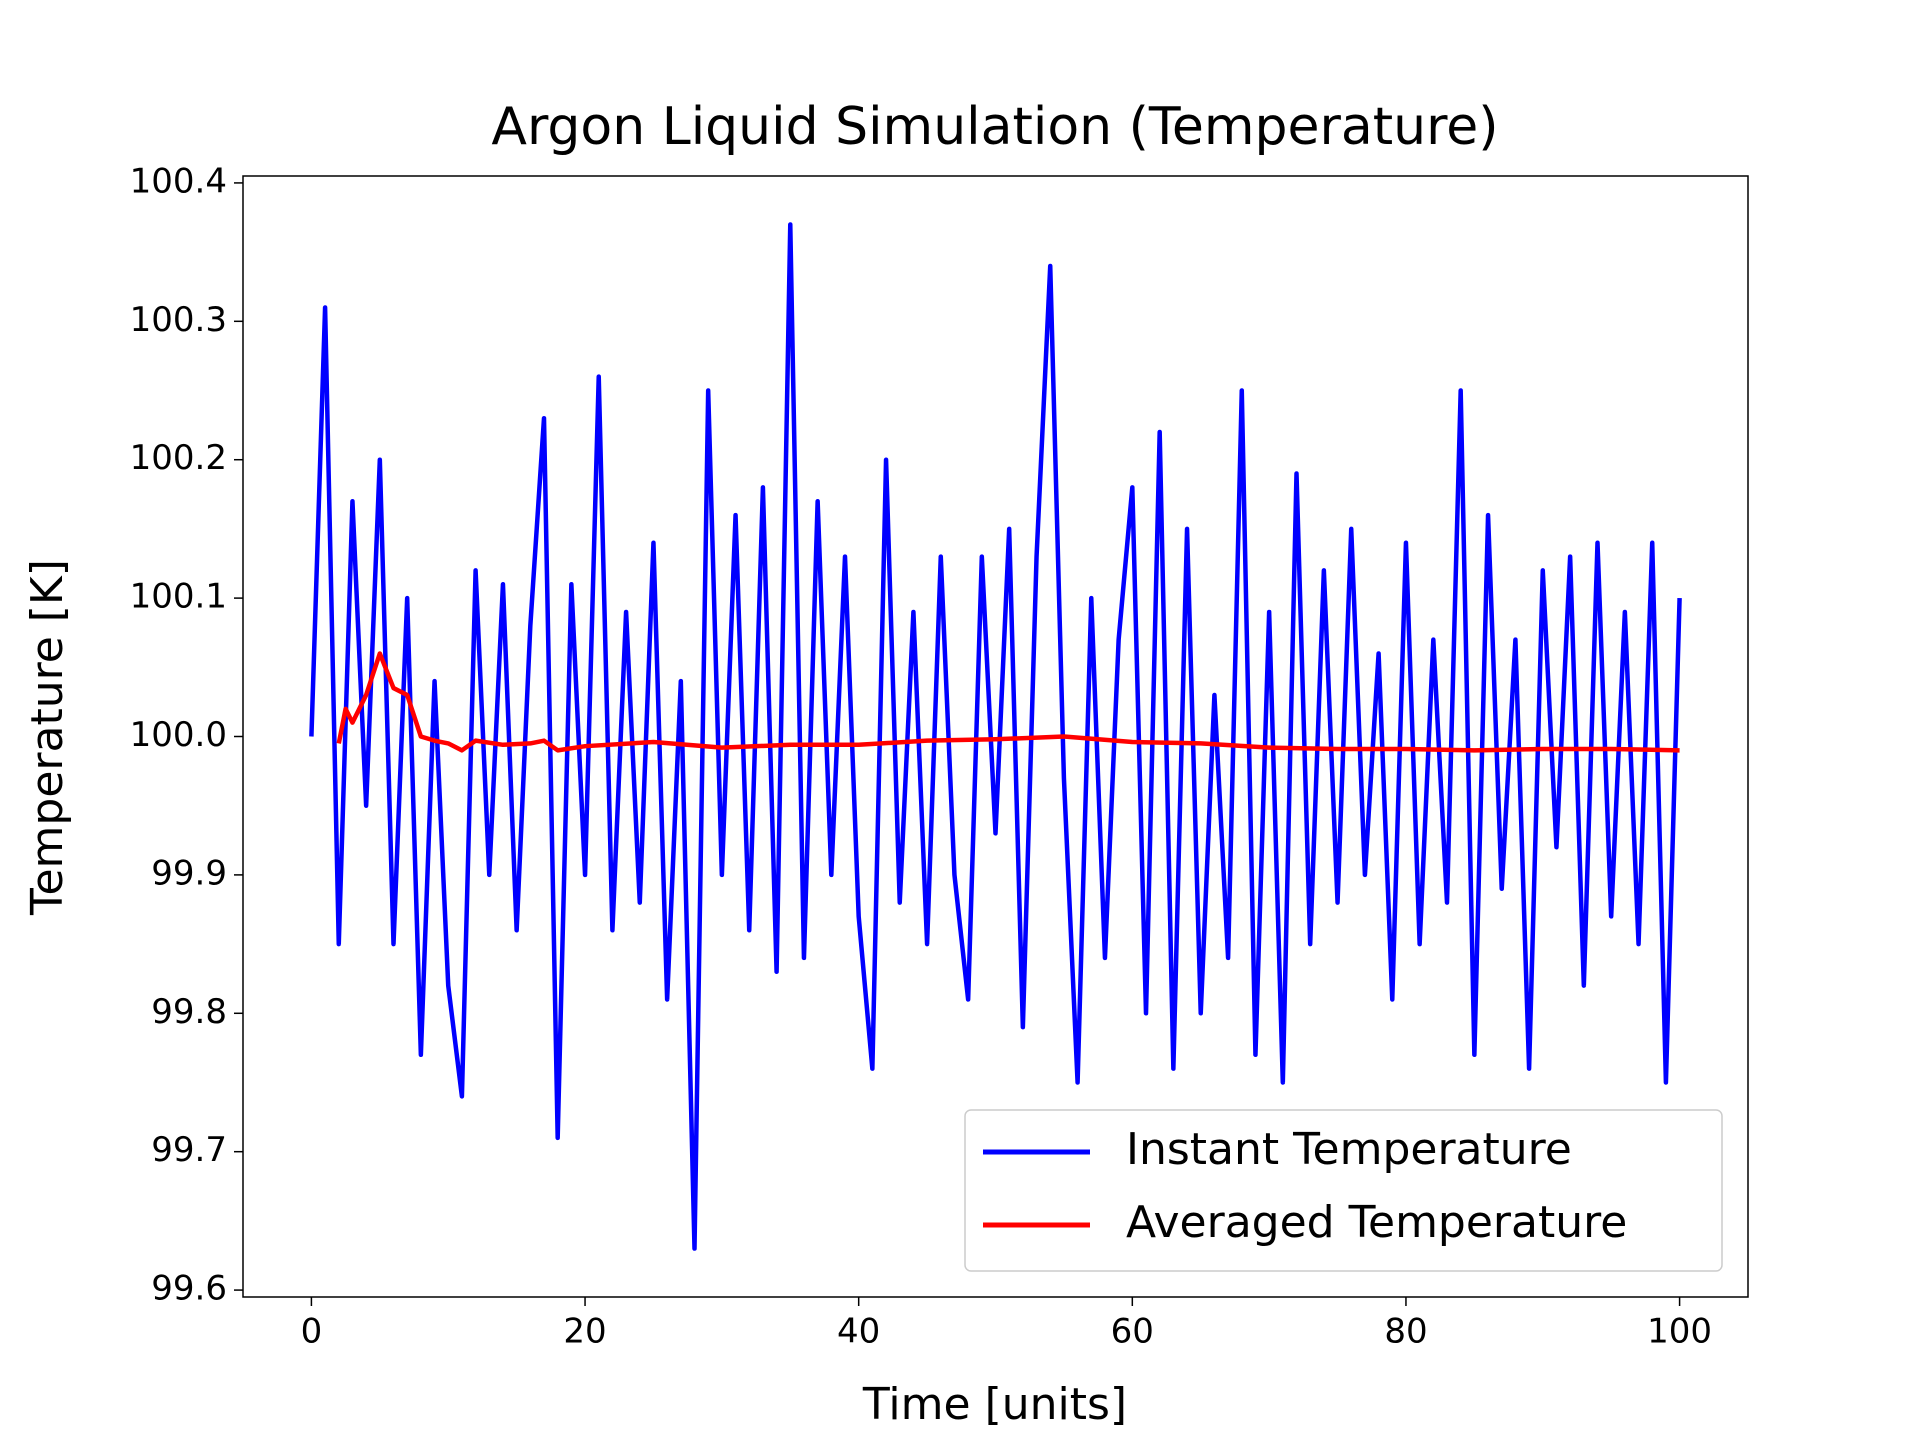 This screenshot has height=1440, width=1920. What do you see at coordinates (189, 1150) in the screenshot?
I see `y-tick-label: 99.7` at bounding box center [189, 1150].